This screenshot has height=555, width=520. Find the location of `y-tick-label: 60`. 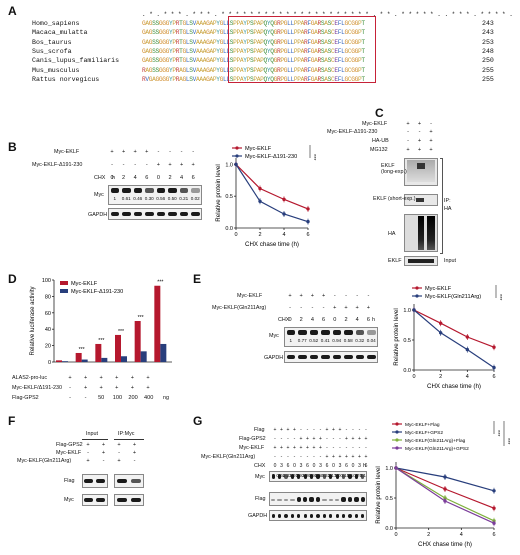

y-tick-label: 60 is located at coordinates (48, 314).